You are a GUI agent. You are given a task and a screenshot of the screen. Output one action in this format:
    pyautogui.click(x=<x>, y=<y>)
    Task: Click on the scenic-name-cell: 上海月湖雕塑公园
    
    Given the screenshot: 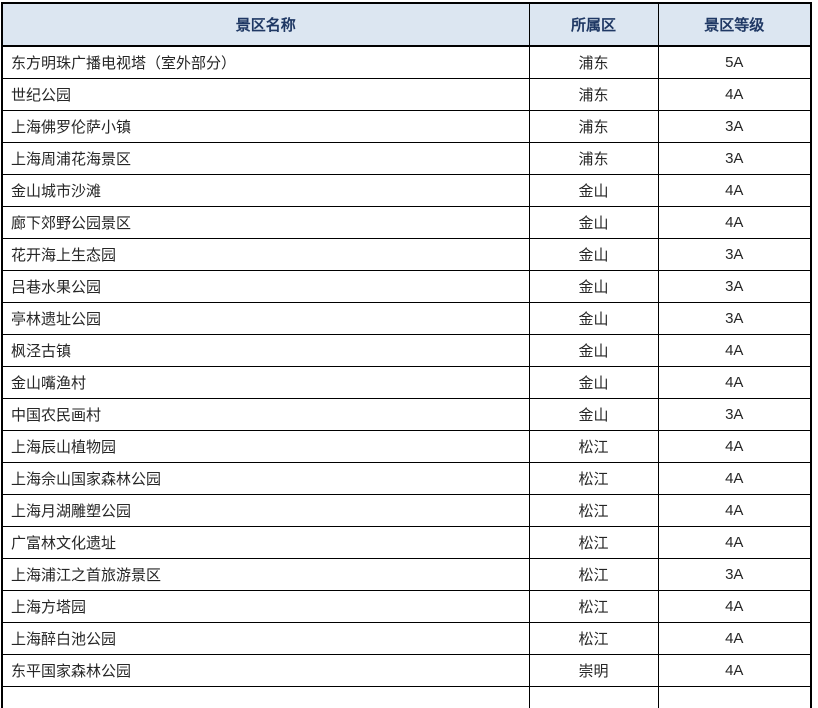 What is the action you would take?
    pyautogui.click(x=265, y=510)
    